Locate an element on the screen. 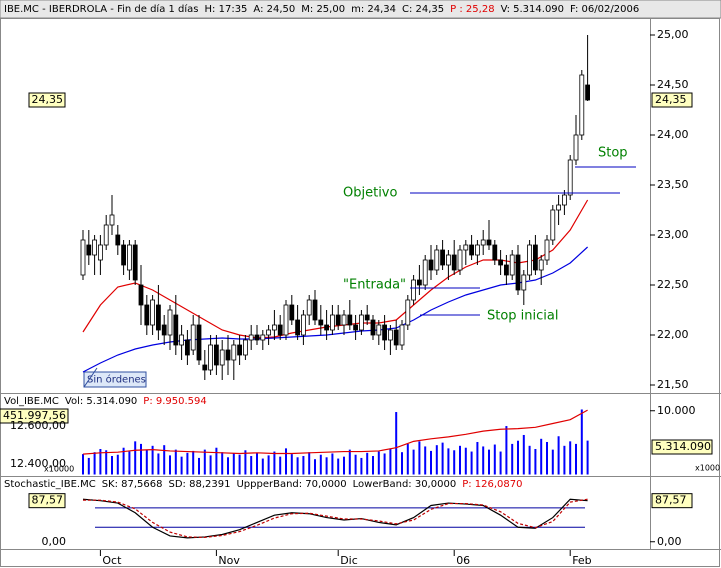 The image size is (721, 568). header-item: UppperBand: 70,0000 is located at coordinates (291, 484).